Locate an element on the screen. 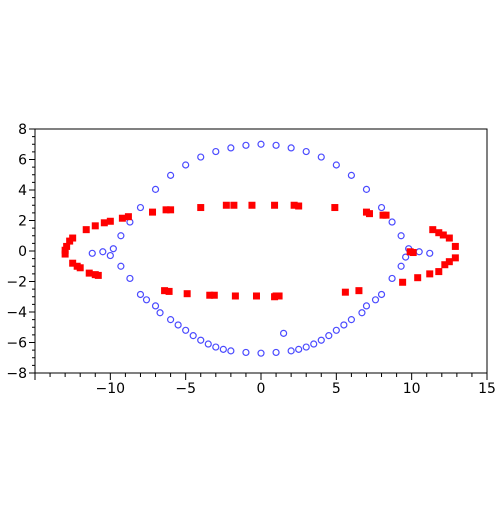  y-tick-label: 2 is located at coordinates (22, 222).